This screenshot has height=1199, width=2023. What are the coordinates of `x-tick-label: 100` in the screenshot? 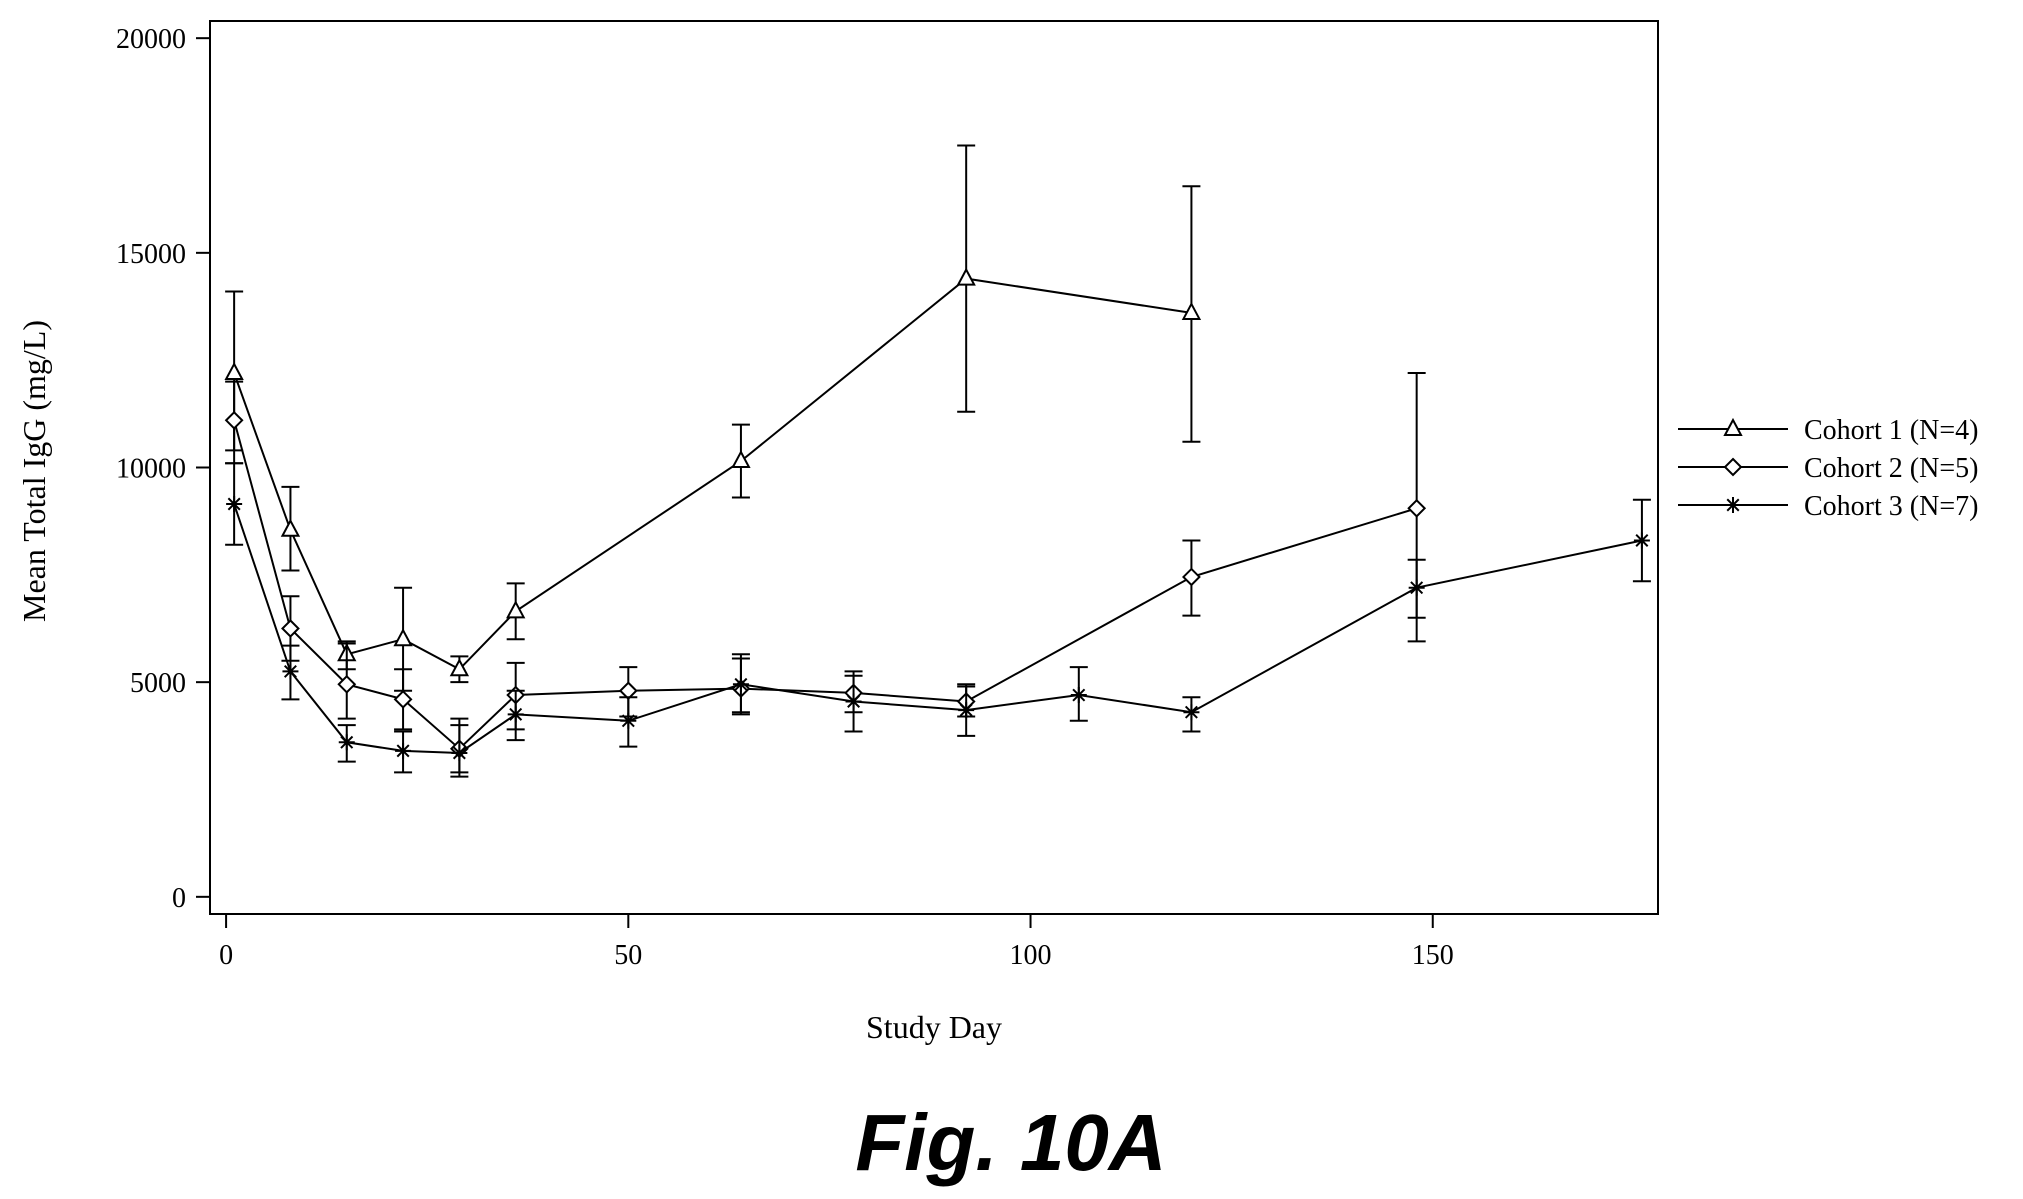 It's located at (1031, 955).